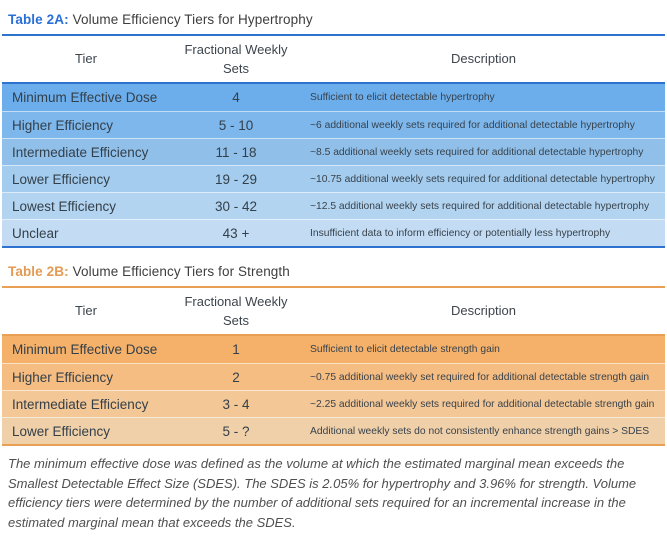 The height and width of the screenshot is (539, 667). I want to click on tier-cell: Unclear, so click(35, 233).